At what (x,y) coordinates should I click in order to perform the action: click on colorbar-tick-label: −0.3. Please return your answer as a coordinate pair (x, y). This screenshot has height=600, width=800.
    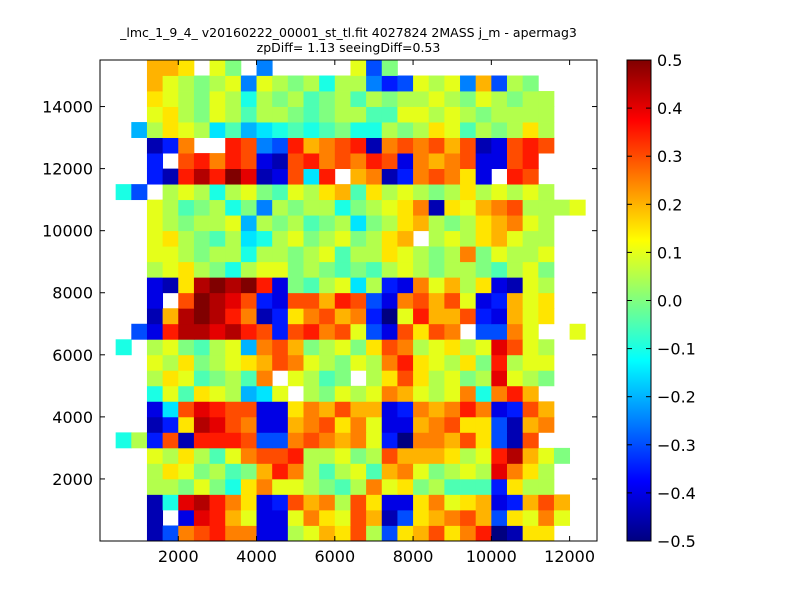
    Looking at the image, I should click on (676, 445).